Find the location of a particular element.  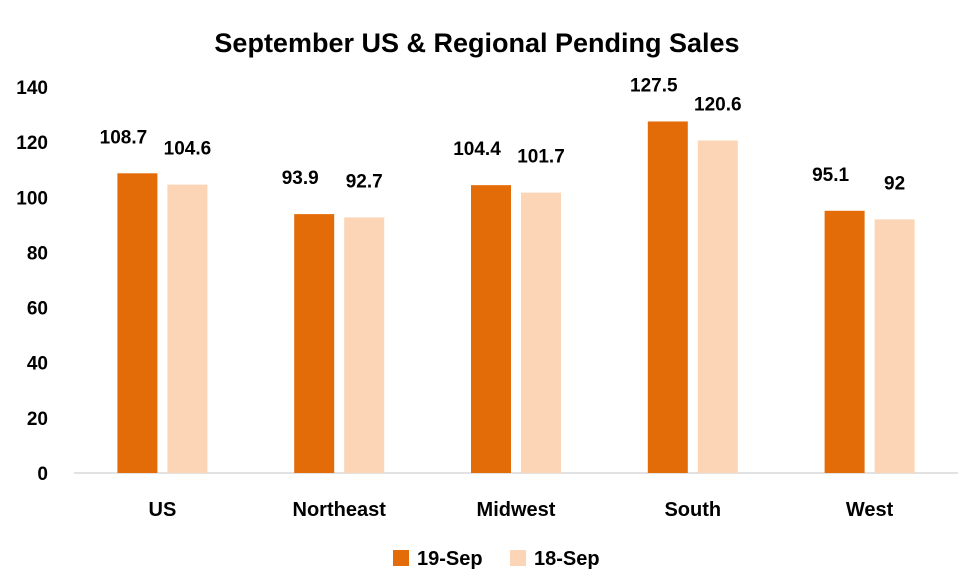

data-label: 104.4 is located at coordinates (477, 149).